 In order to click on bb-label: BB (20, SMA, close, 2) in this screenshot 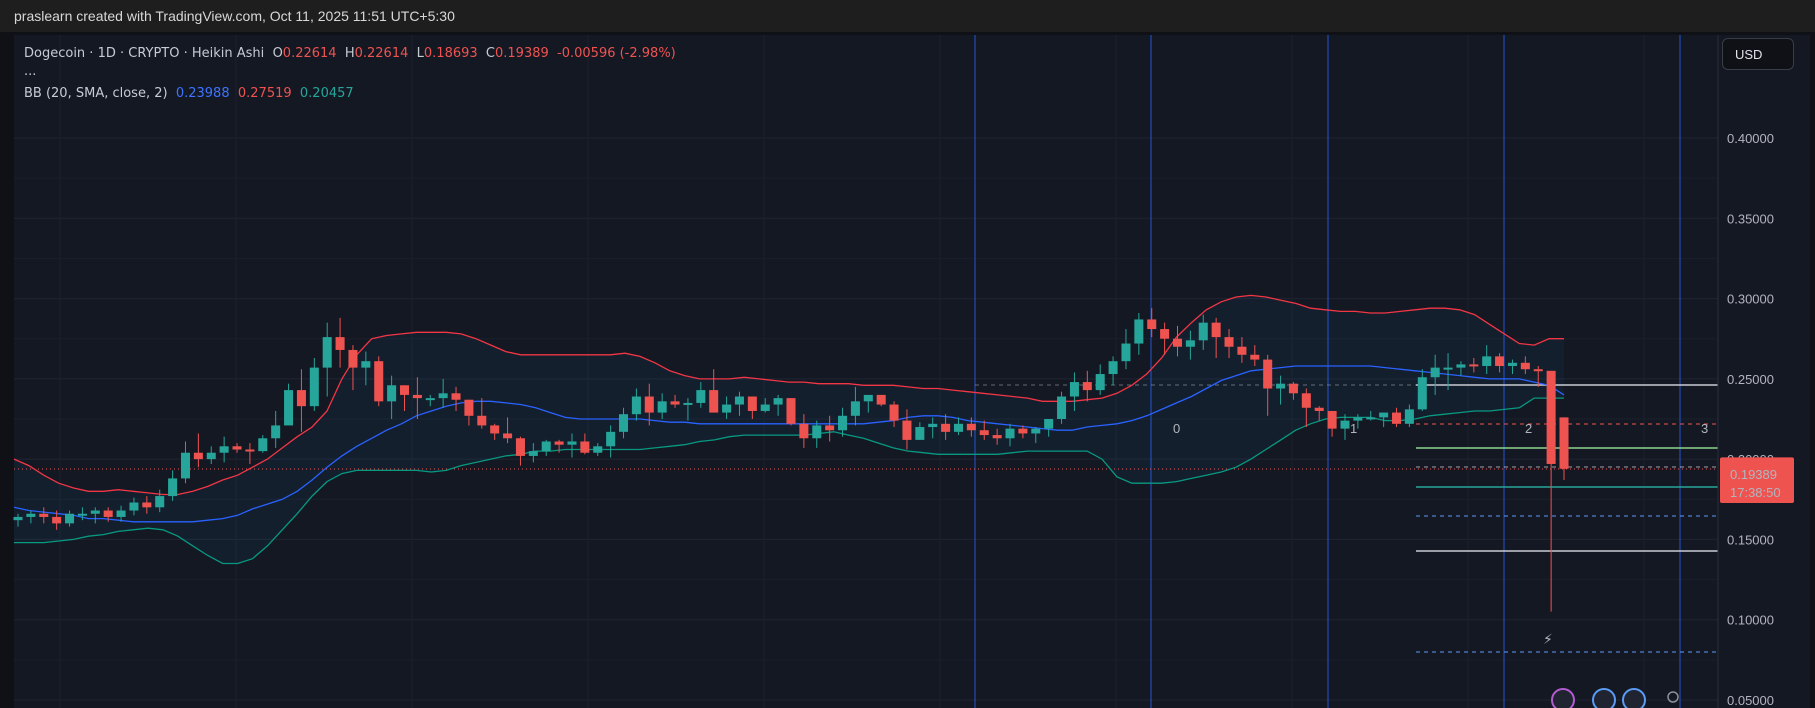, I will do `click(96, 93)`.